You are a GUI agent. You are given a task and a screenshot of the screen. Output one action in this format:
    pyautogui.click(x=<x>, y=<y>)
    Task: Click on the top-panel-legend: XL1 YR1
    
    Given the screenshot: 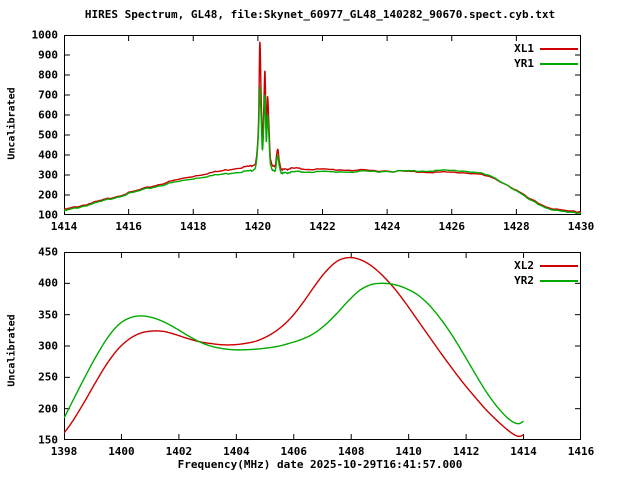 What is the action you would take?
    pyautogui.click(x=539, y=56)
    